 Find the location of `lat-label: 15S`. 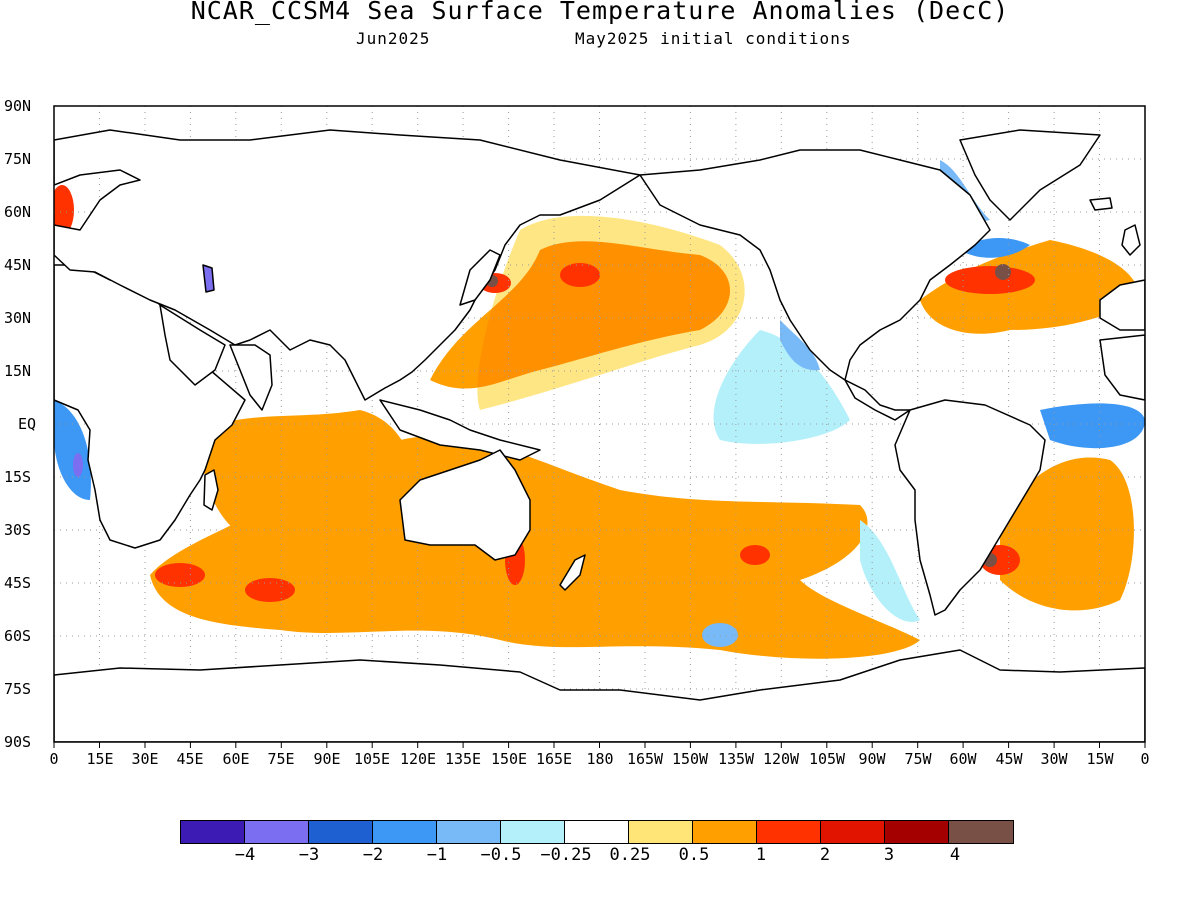

lat-label: 15S is located at coordinates (18, 477).